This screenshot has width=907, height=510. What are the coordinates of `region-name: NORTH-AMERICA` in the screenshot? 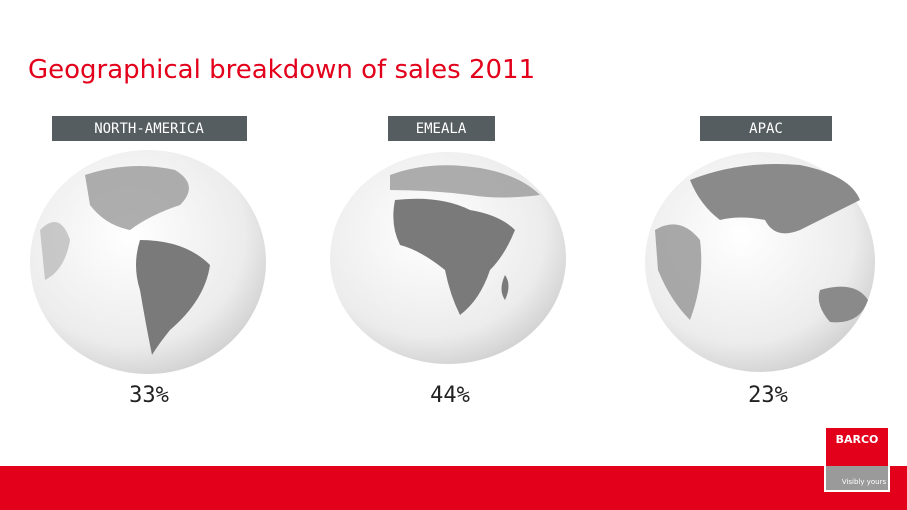 It's located at (149, 129).